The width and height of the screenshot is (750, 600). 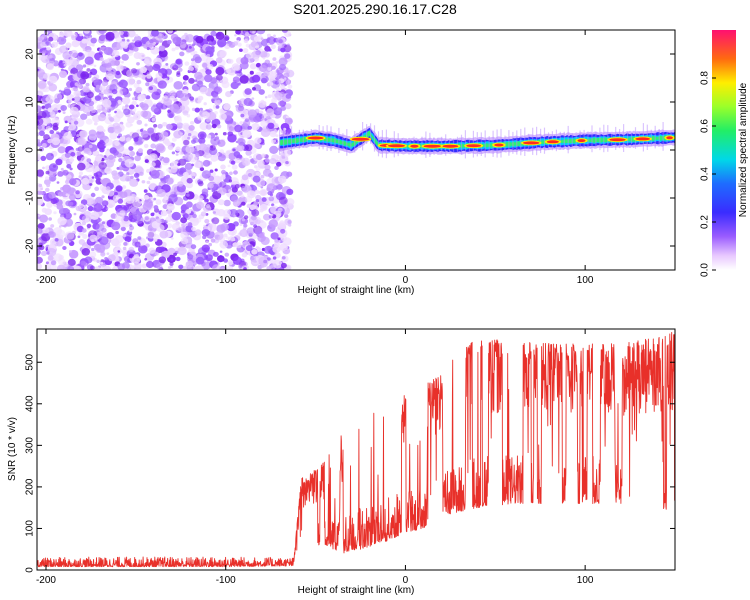 I want to click on x-tick-label: -100, so click(x=226, y=580).